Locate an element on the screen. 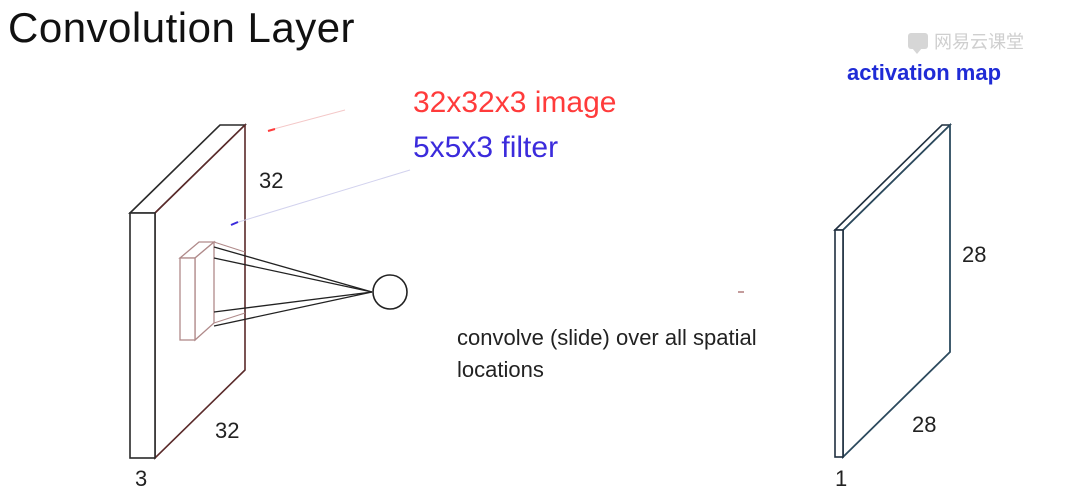 This screenshot has width=1080, height=504. filter-connections is located at coordinates (293, 286).